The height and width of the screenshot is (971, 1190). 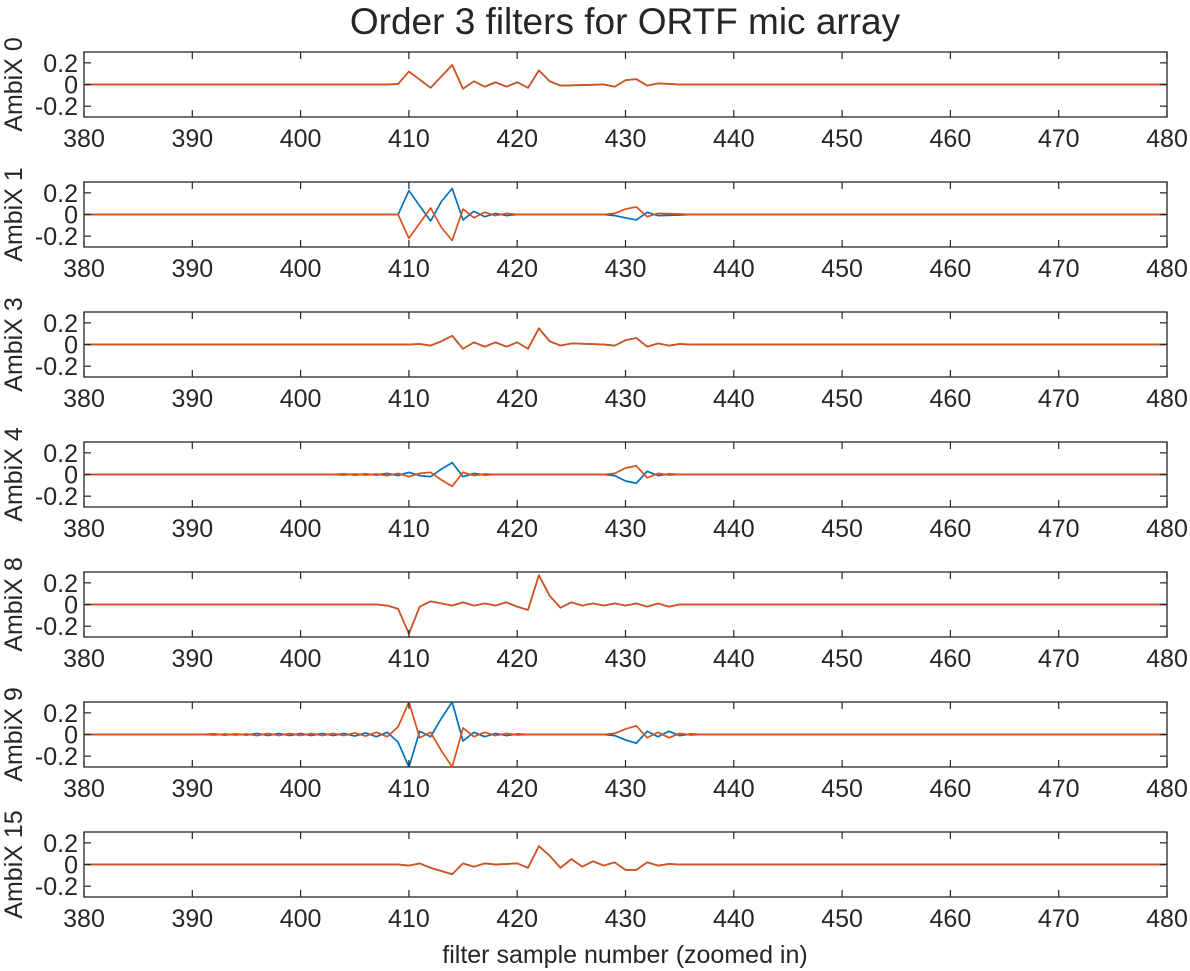 I want to click on x-axis-label: filter sample number (zoomed in), so click(x=624, y=955).